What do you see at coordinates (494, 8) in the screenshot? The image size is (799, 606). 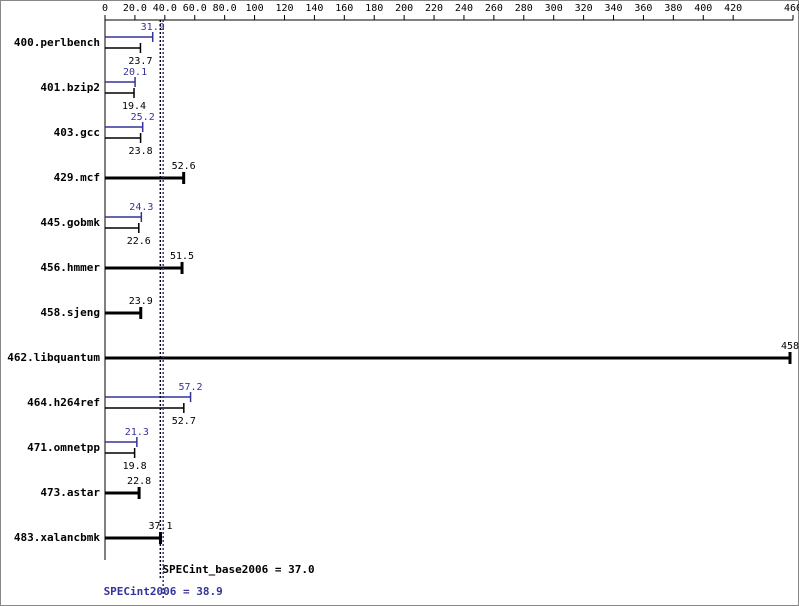 I see `x-tick-label: 260` at bounding box center [494, 8].